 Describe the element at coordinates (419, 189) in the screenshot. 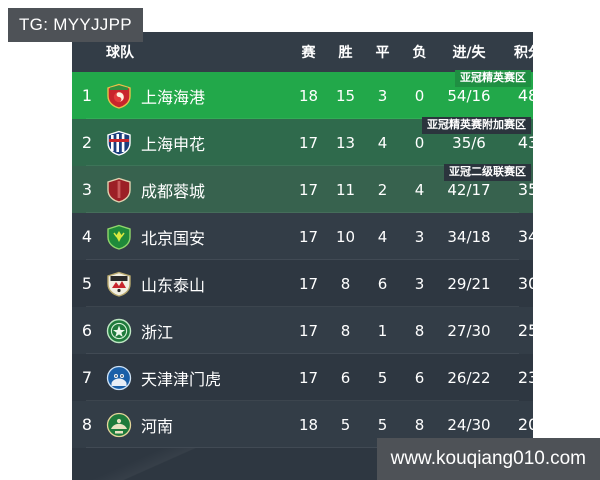

I see `row-lost: 4` at that location.